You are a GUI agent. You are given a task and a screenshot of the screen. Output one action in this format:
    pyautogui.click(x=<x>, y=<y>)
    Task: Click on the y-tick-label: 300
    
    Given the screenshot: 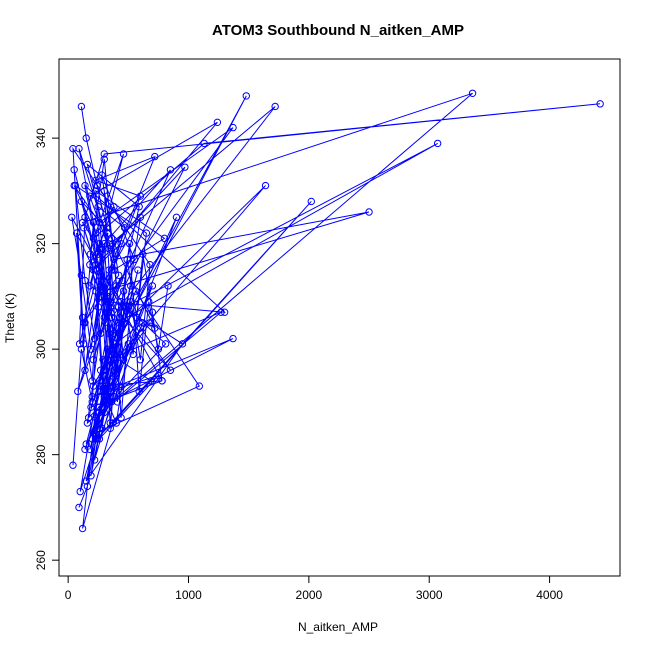 What is the action you would take?
    pyautogui.click(x=41, y=349)
    